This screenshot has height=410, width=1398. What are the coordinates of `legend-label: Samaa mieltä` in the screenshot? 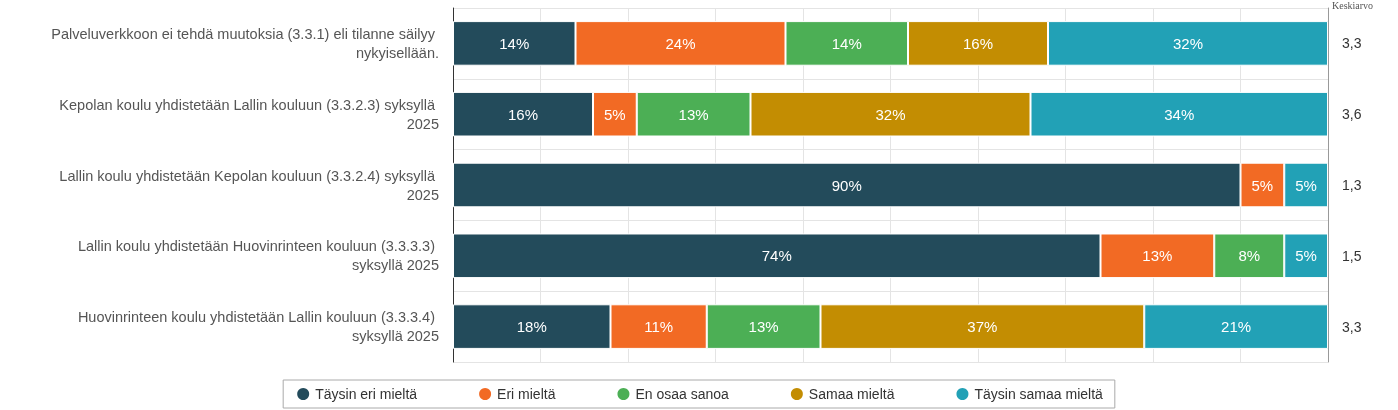 It's located at (851, 394).